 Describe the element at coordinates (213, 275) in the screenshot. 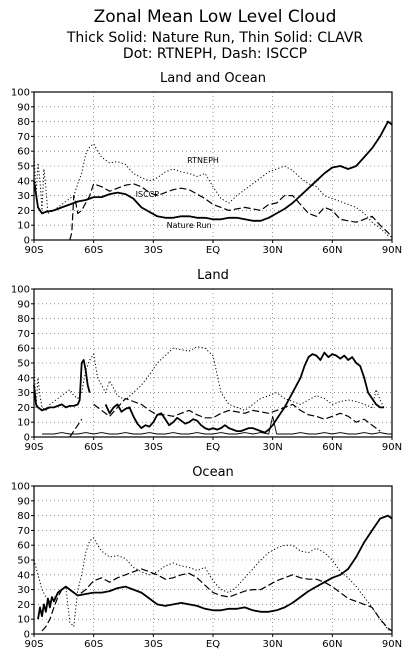

I see `panel-title: Land` at that location.